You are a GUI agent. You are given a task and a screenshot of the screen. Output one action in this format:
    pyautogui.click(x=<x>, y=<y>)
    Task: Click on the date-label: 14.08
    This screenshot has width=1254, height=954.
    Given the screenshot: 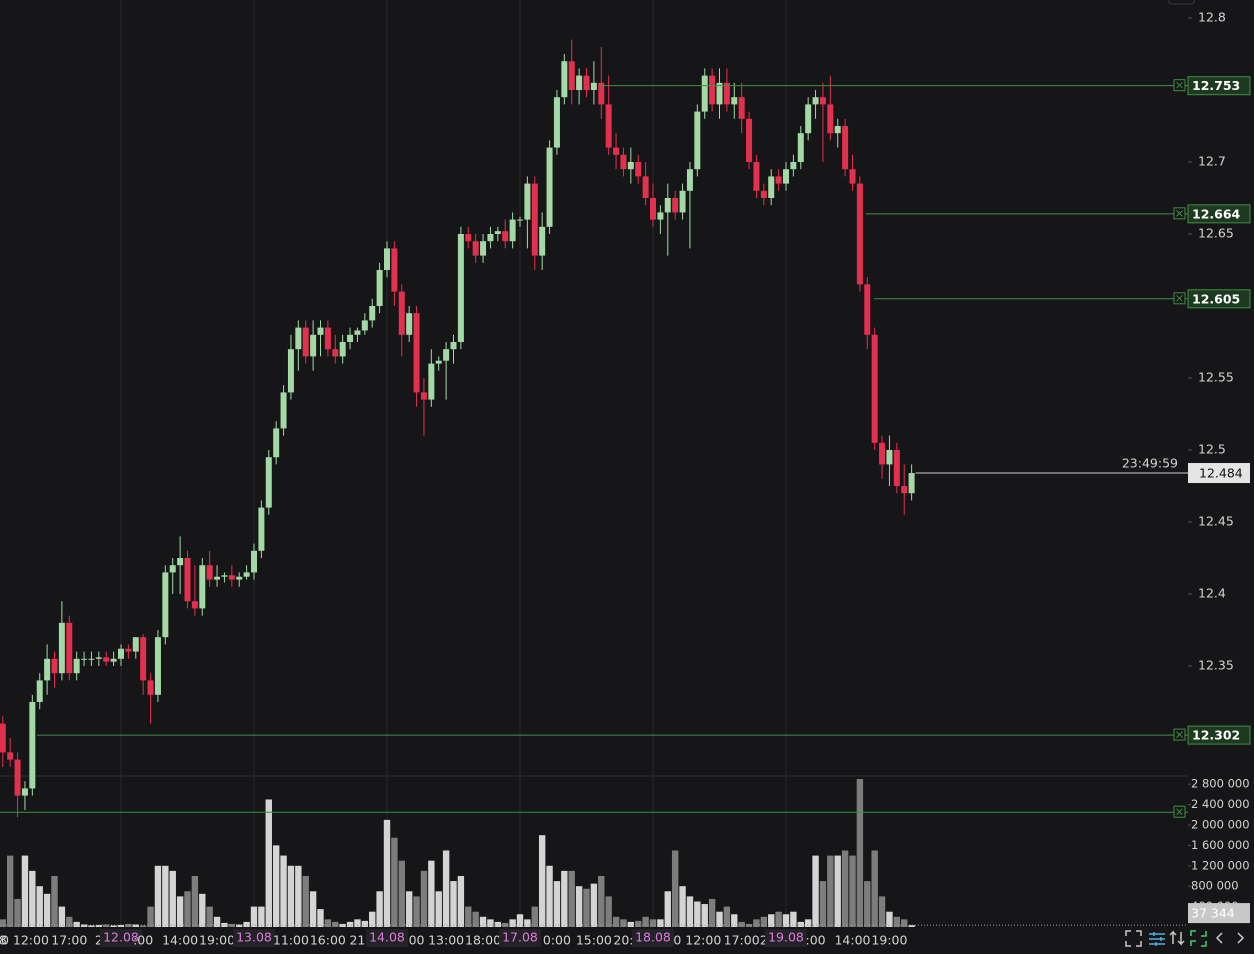 What is the action you would take?
    pyautogui.click(x=387, y=937)
    